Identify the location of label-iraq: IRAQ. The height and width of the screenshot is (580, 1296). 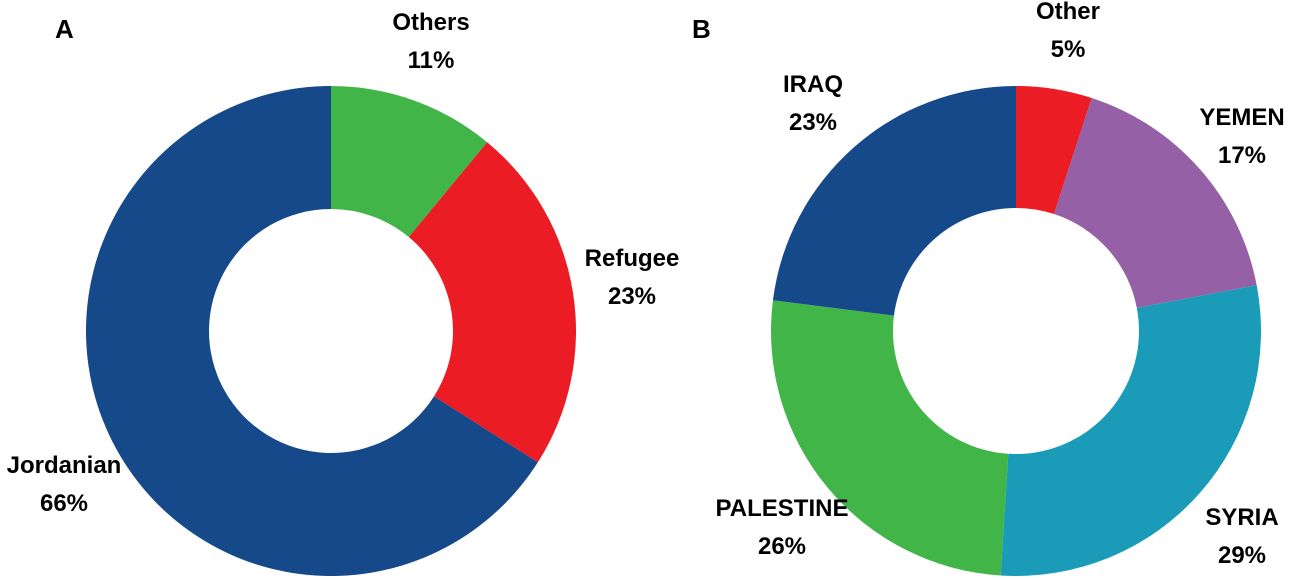
(813, 84).